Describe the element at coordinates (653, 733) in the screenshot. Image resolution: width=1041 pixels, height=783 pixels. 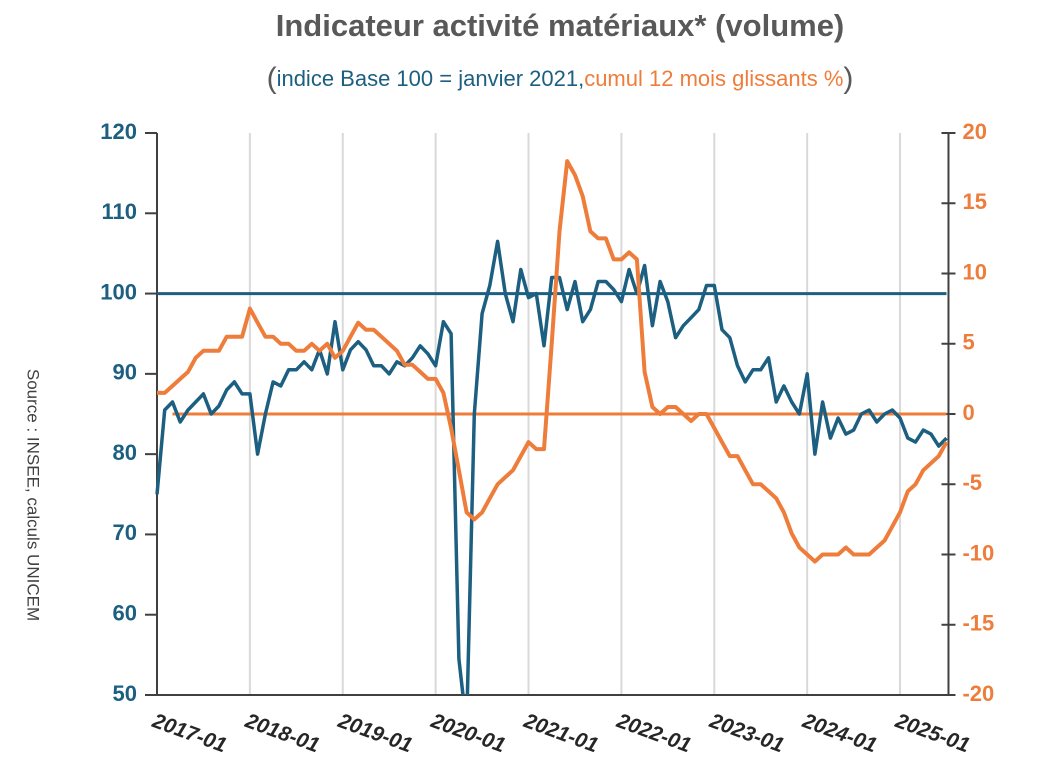
I see `x-tick-label: 2022-01` at that location.